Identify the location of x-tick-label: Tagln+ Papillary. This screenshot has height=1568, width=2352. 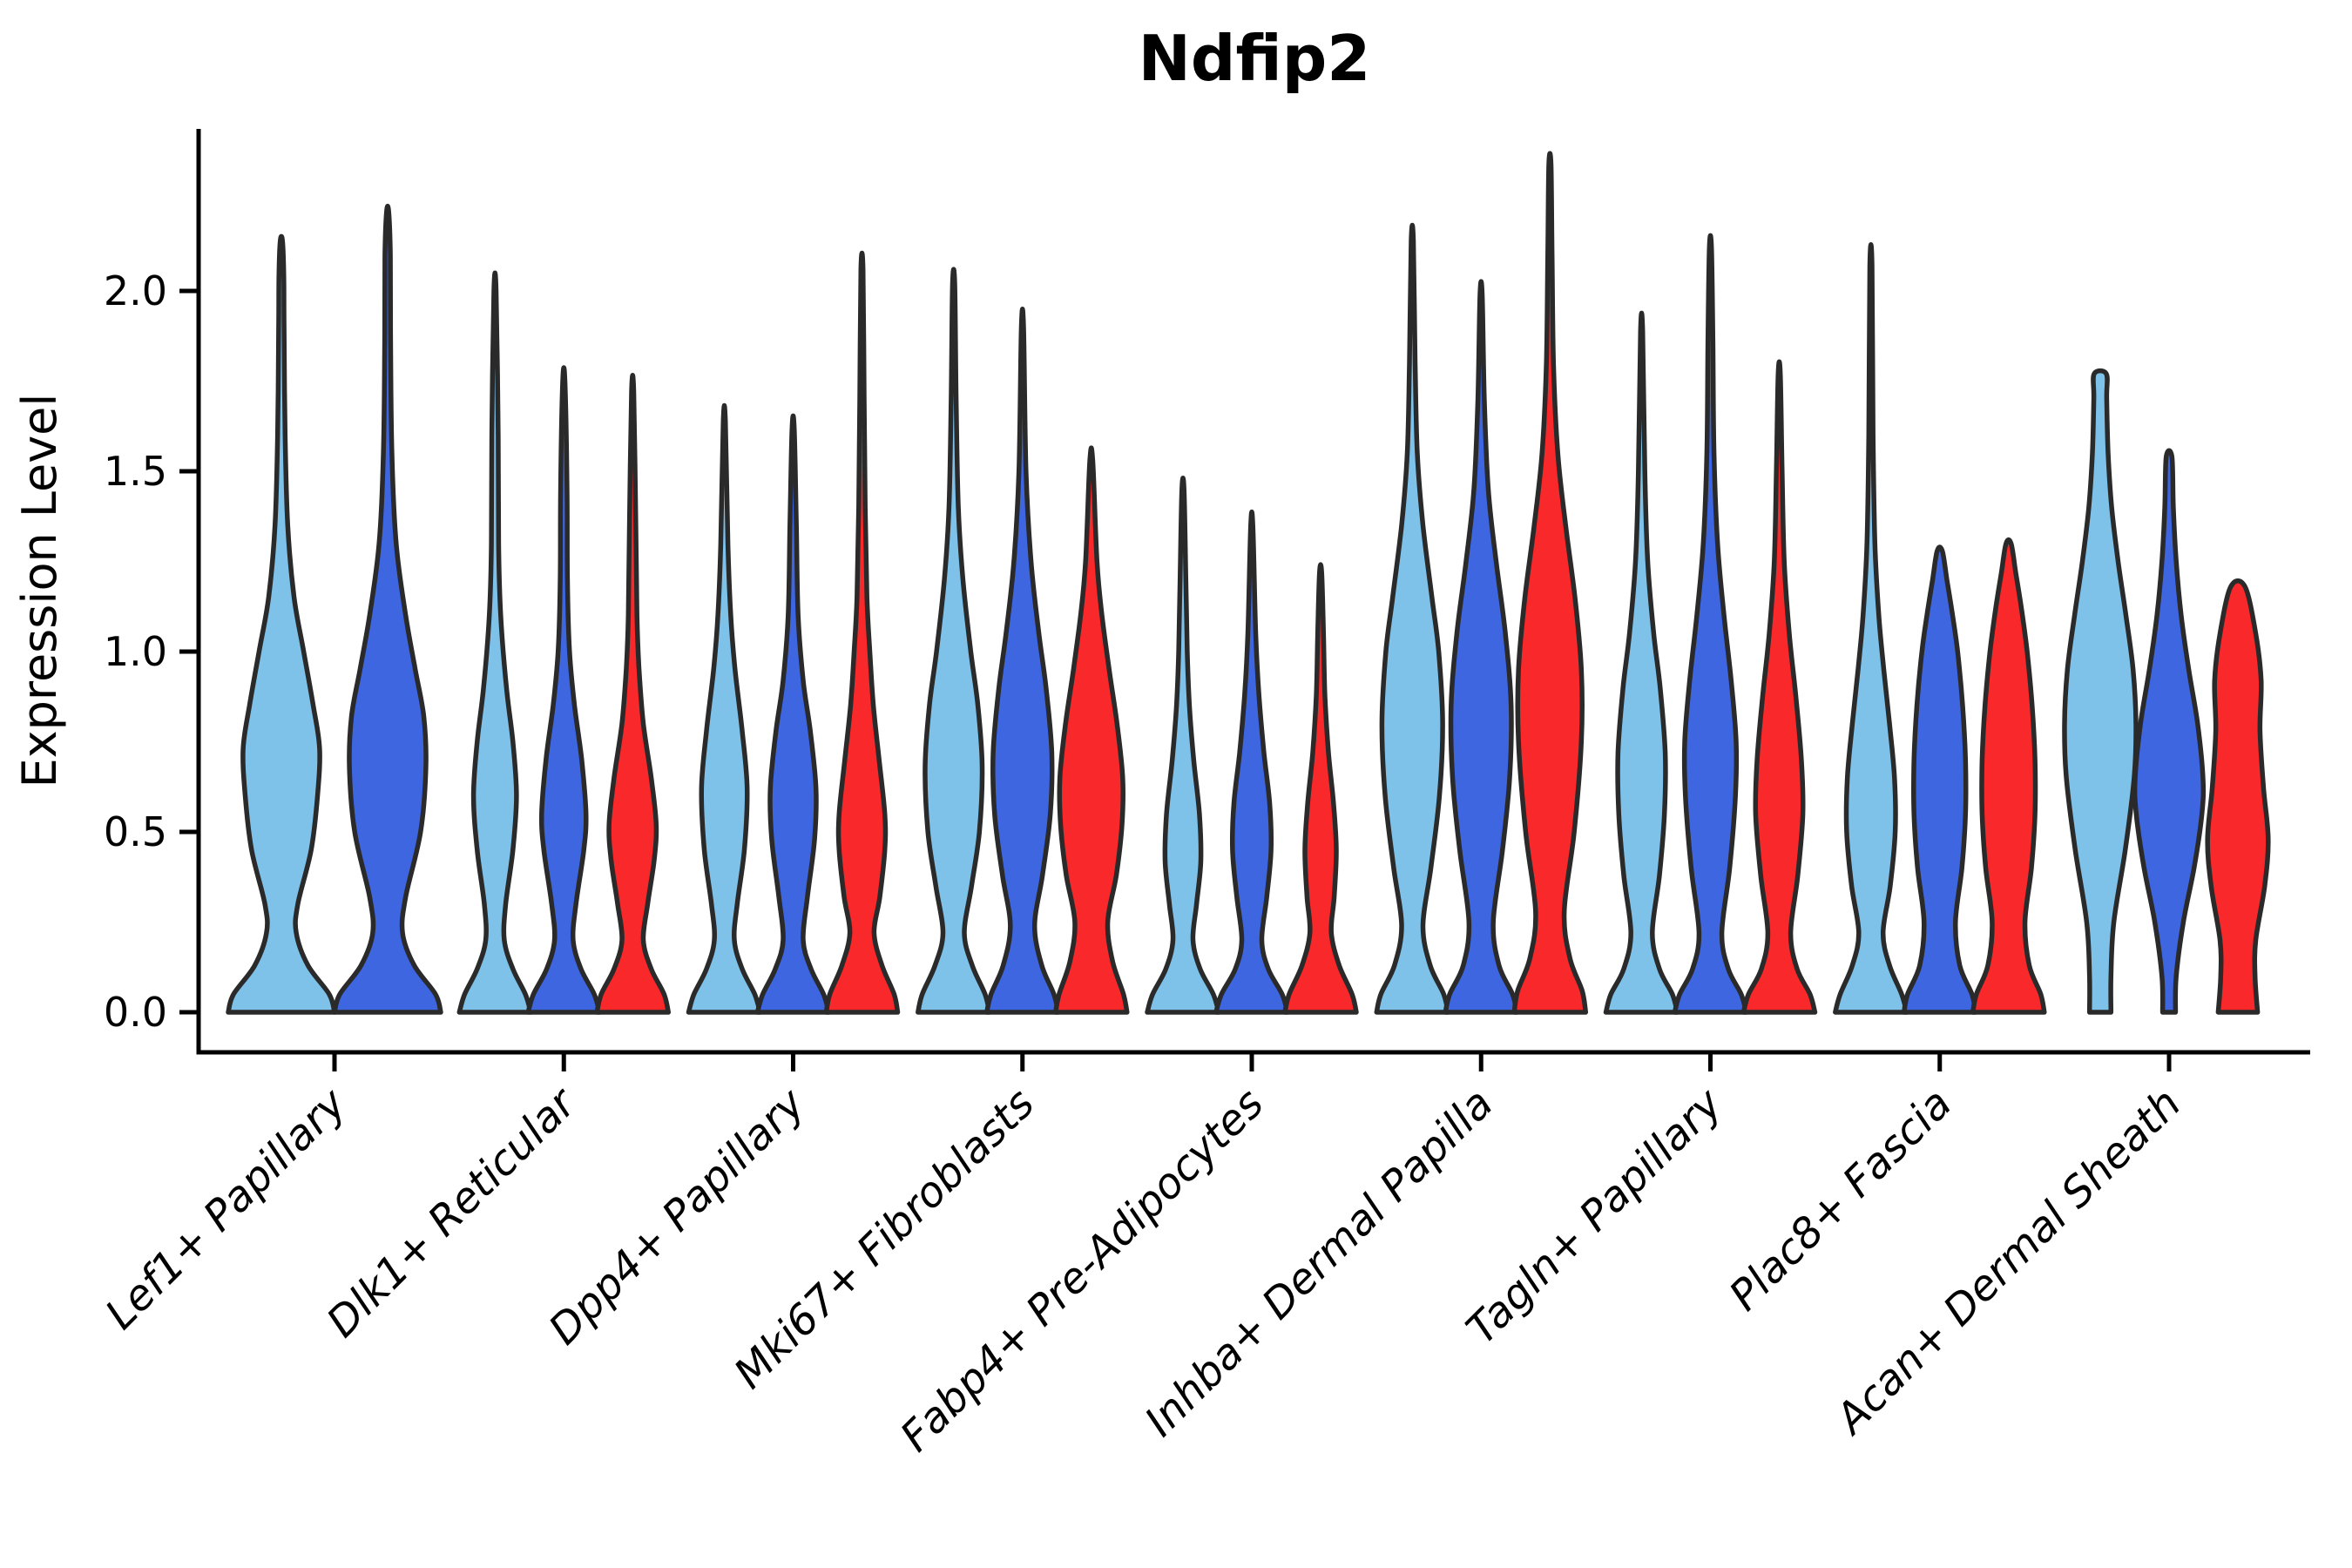
(1595, 1216).